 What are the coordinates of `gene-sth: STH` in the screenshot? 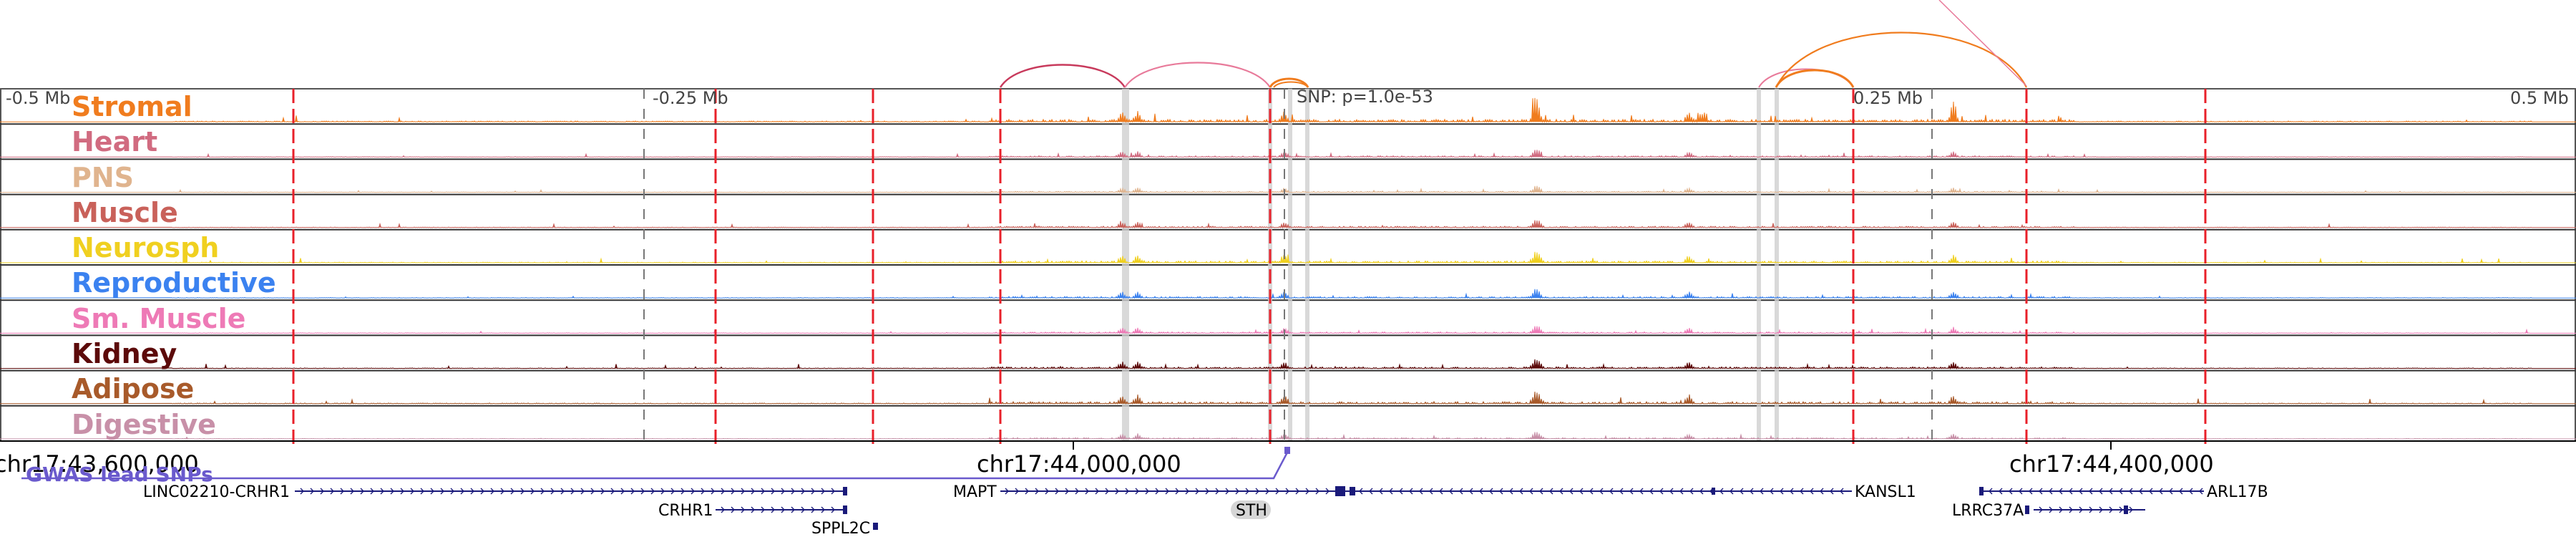 It's located at (1251, 510).